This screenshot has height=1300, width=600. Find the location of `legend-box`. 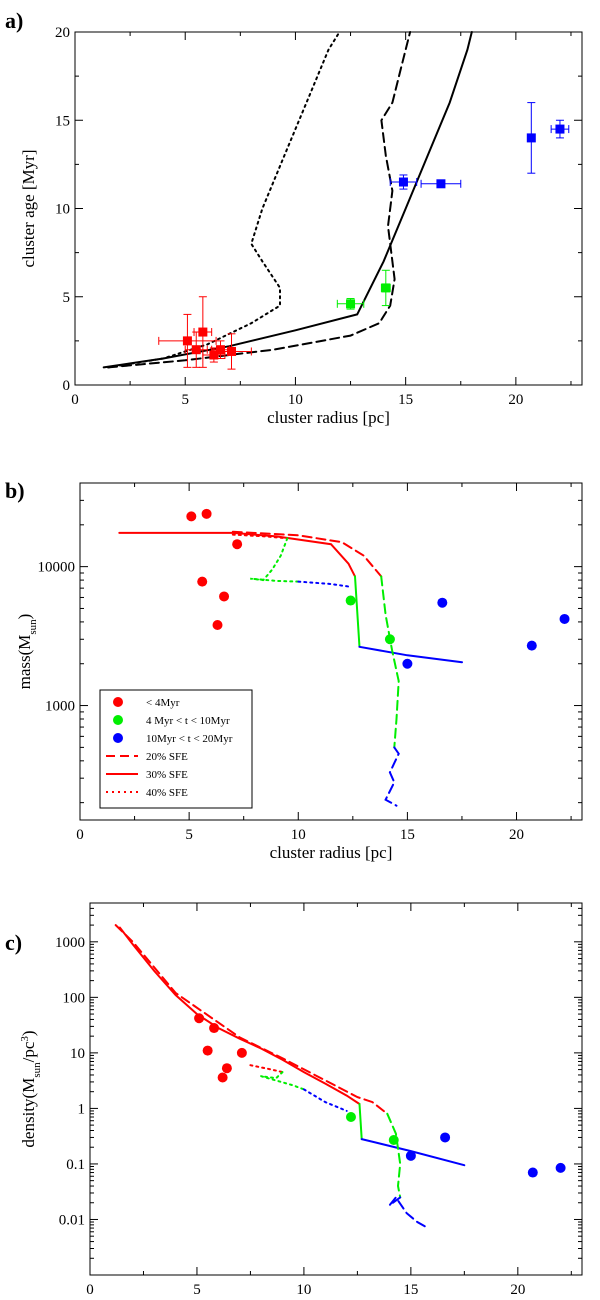

legend-box is located at coordinates (176, 749).